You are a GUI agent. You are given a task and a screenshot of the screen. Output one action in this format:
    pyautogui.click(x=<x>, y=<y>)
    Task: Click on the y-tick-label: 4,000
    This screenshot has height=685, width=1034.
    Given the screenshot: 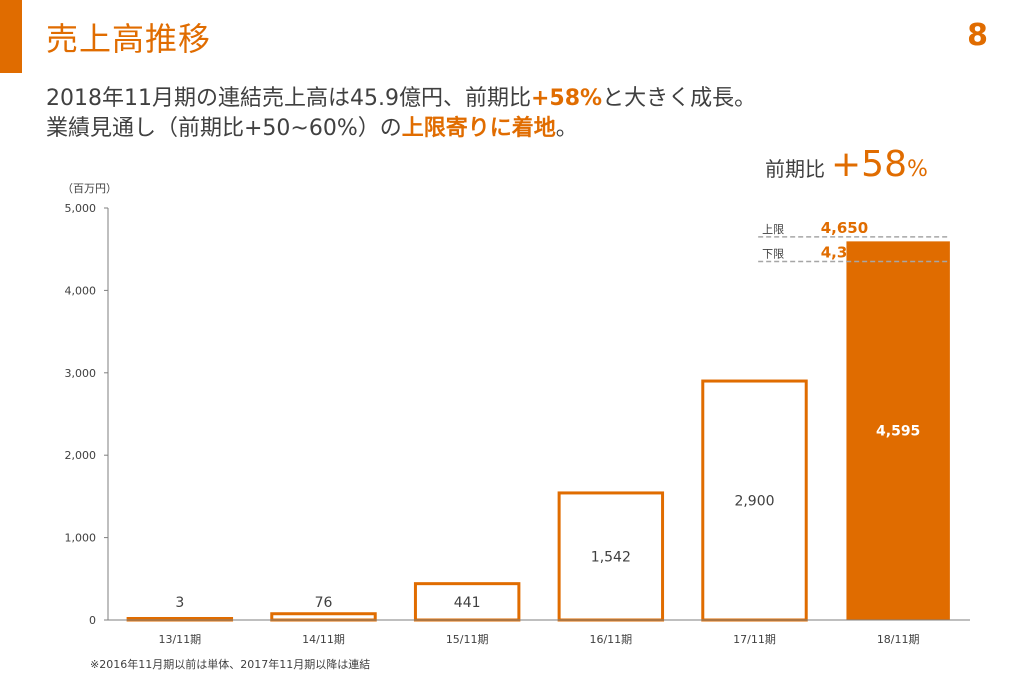 What is the action you would take?
    pyautogui.click(x=81, y=290)
    